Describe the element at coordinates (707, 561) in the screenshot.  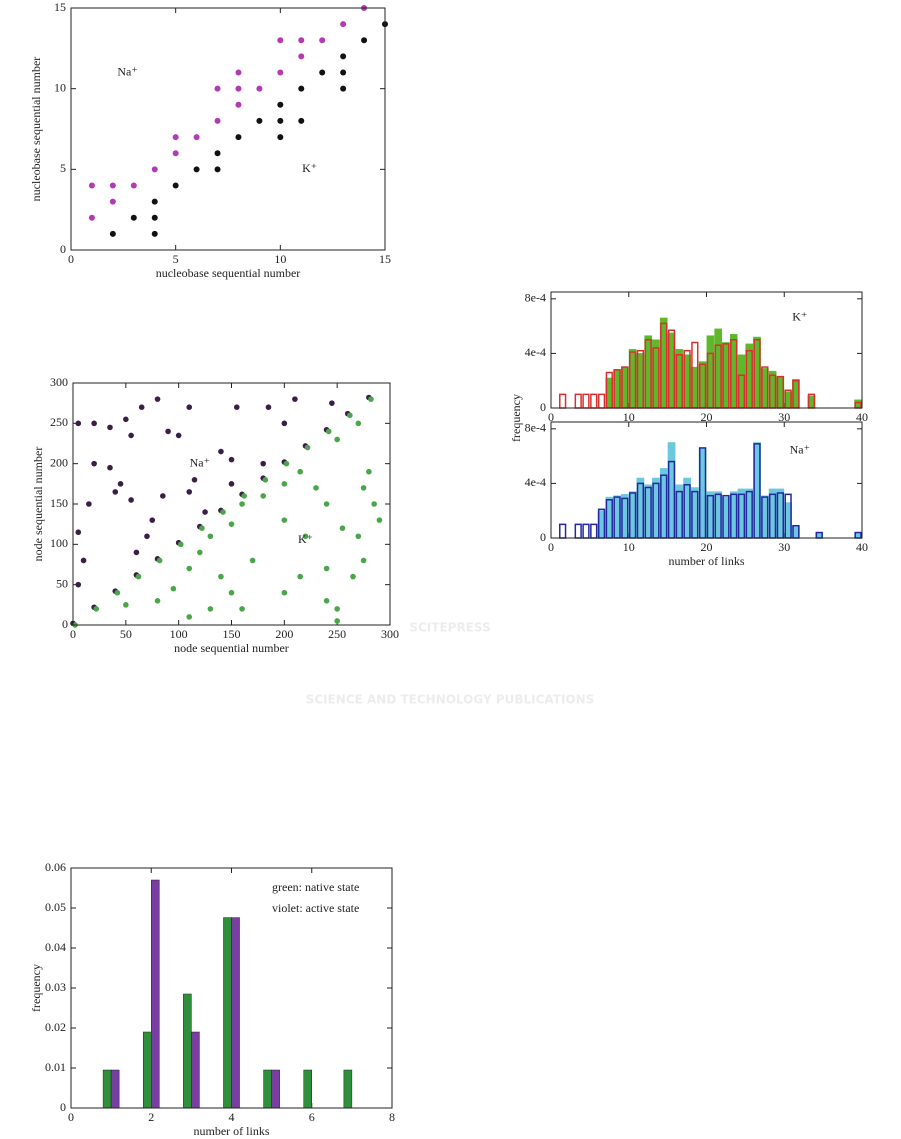
I see `x-axis-label: number of links` at that location.